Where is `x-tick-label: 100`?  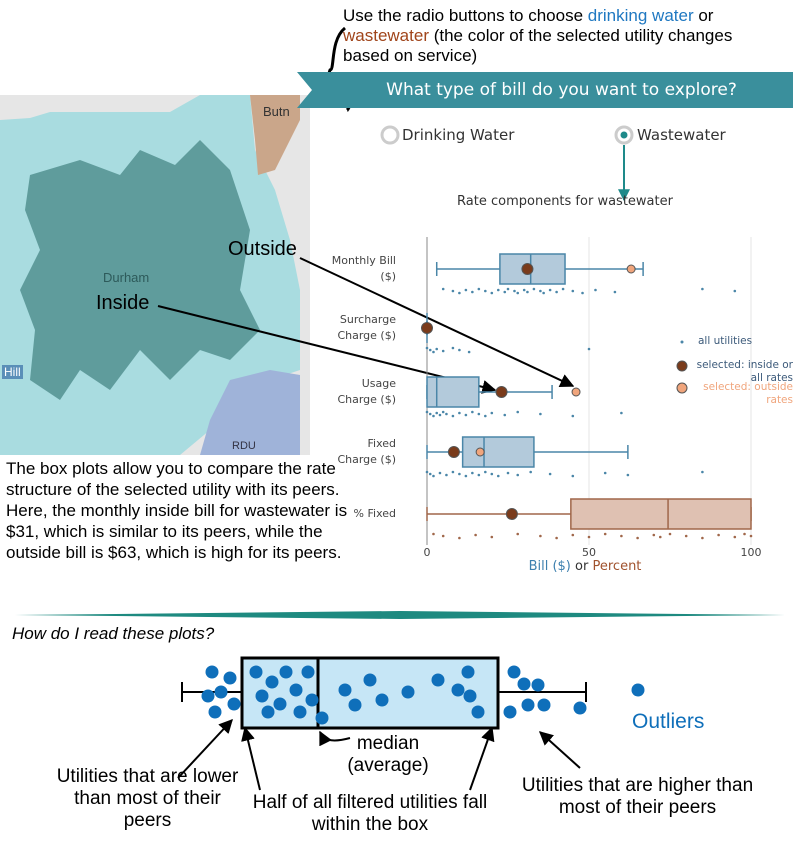
x-tick-label: 100 is located at coordinates (751, 552).